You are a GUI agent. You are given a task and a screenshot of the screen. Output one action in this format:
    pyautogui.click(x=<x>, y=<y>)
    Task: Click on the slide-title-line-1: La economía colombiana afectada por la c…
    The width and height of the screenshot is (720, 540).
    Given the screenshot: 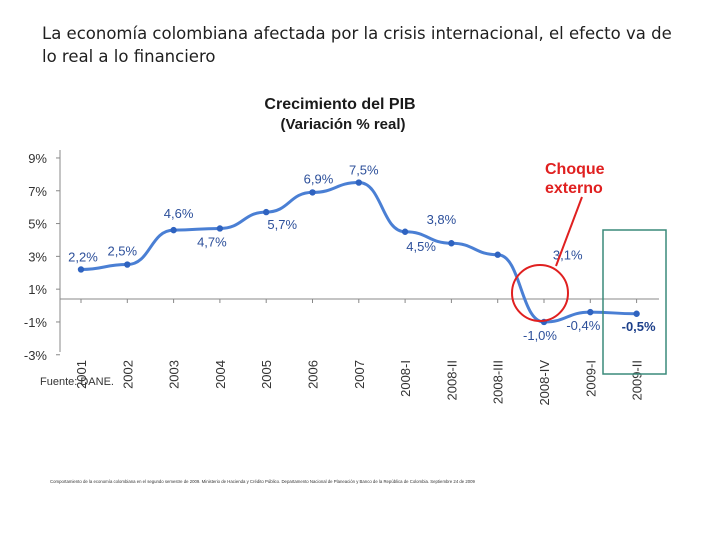 What is the action you would take?
    pyautogui.click(x=357, y=33)
    